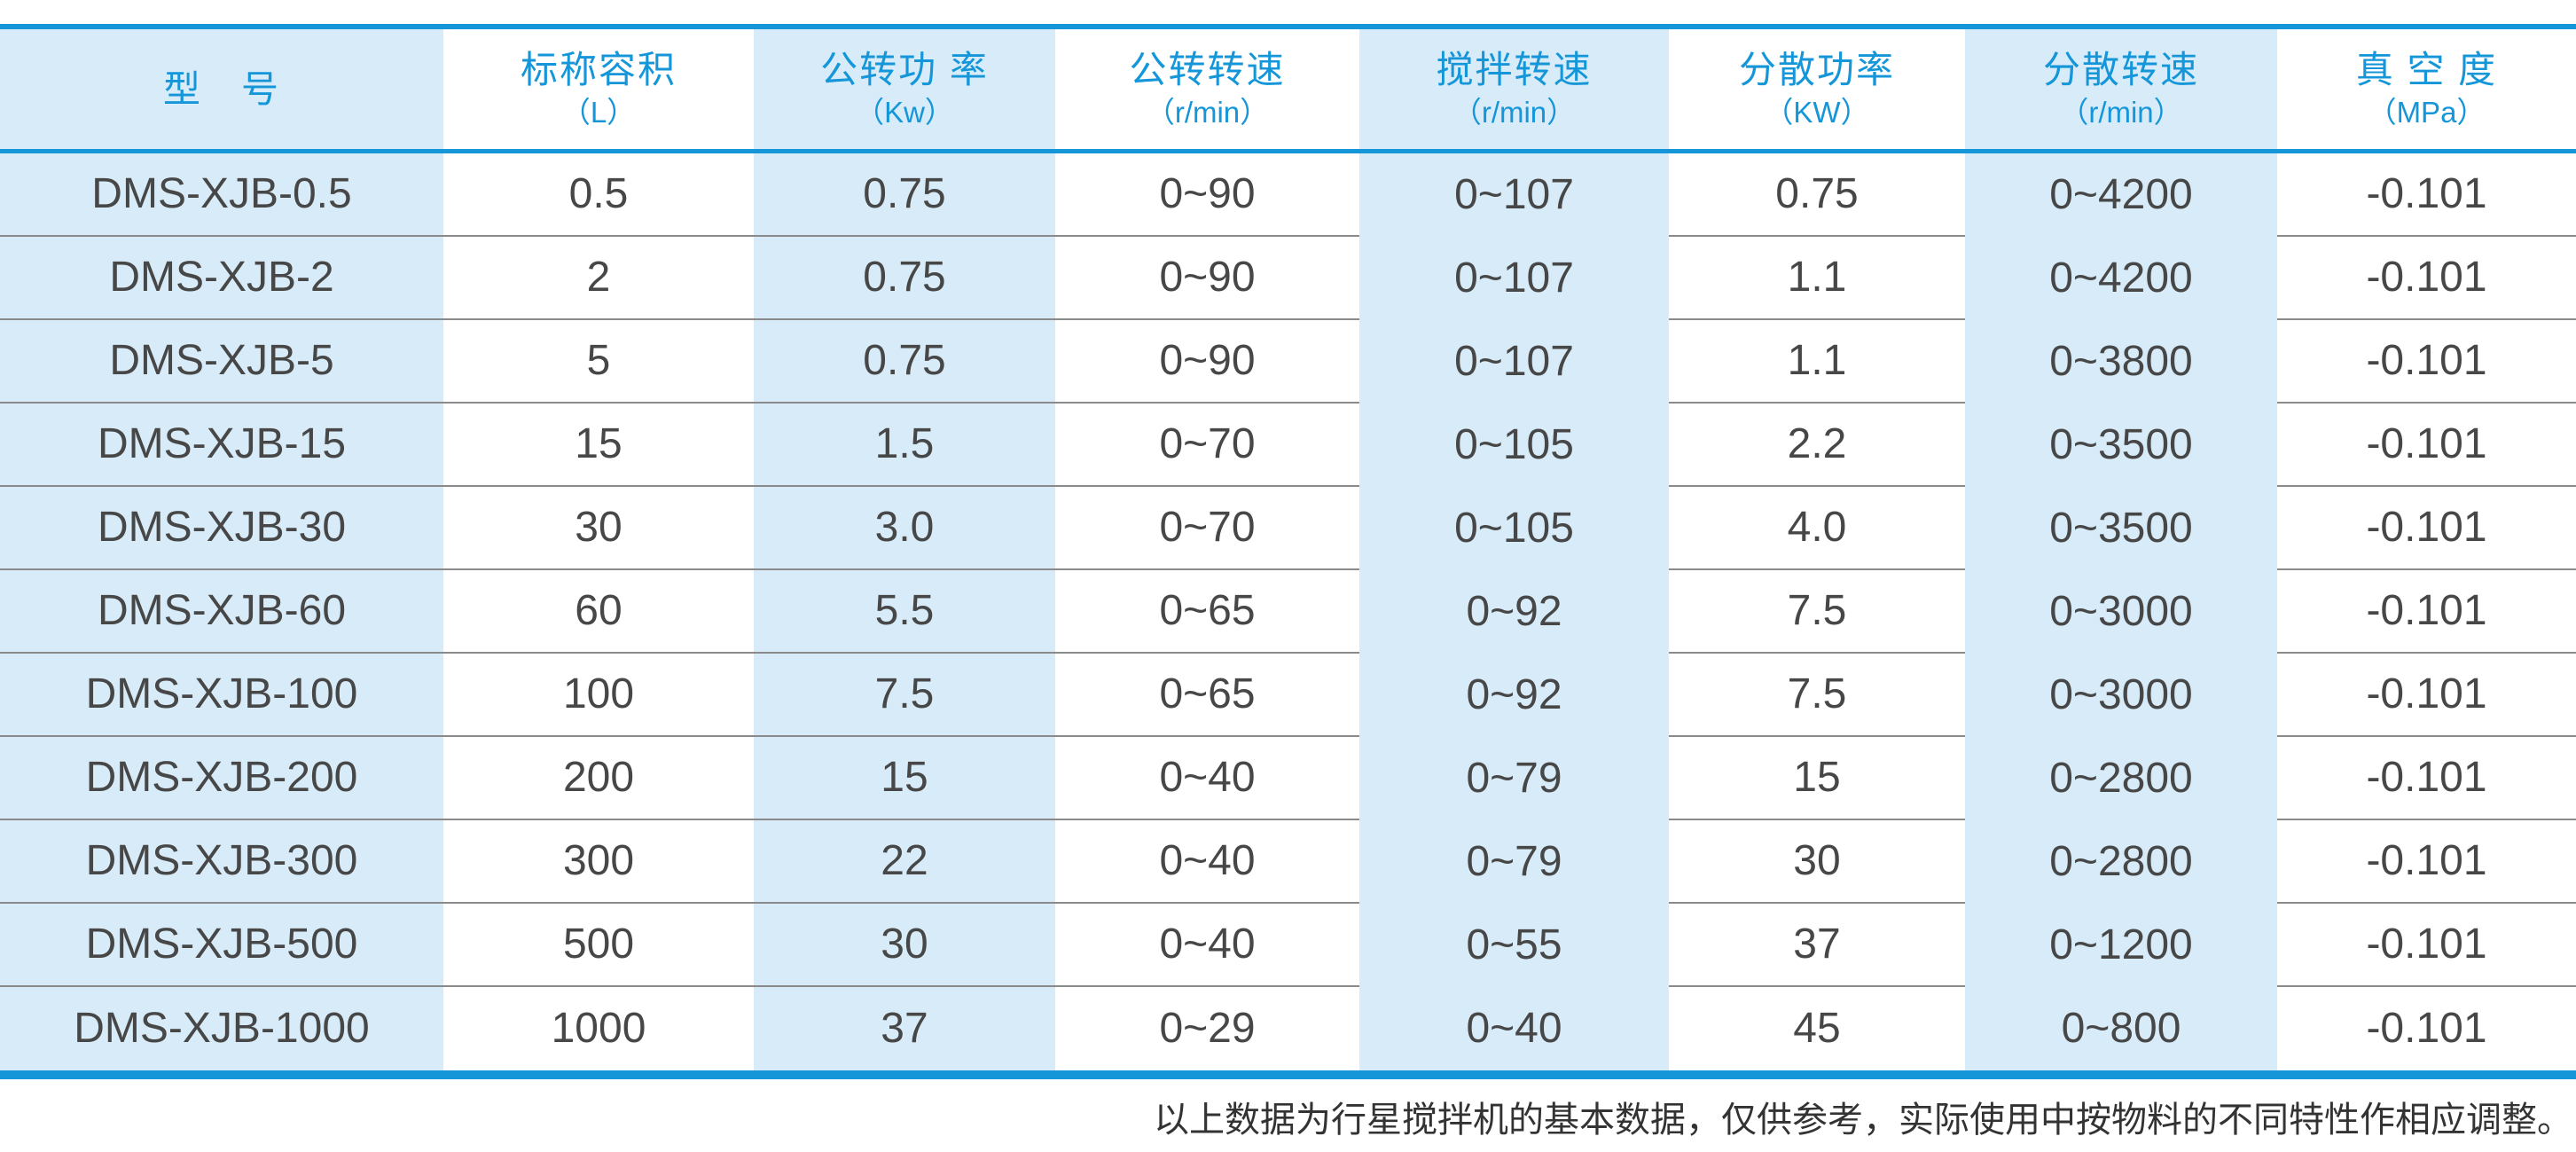 This screenshot has height=1152, width=2576. Describe the element at coordinates (1817, 1029) in the screenshot. I see `table-cell: 45` at that location.